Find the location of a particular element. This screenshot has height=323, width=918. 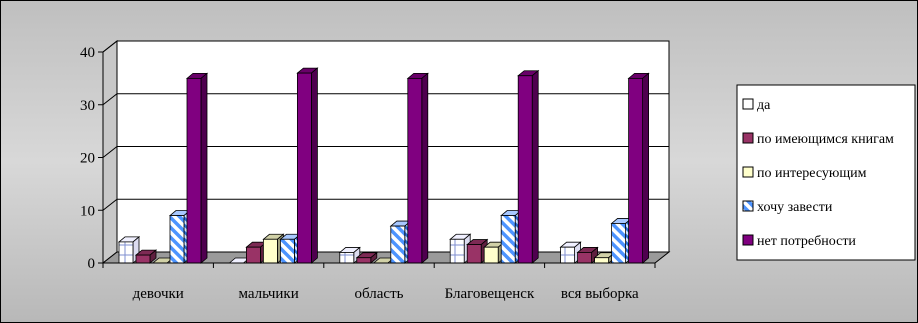

y-tick-label: 40 is located at coordinates (87, 53).